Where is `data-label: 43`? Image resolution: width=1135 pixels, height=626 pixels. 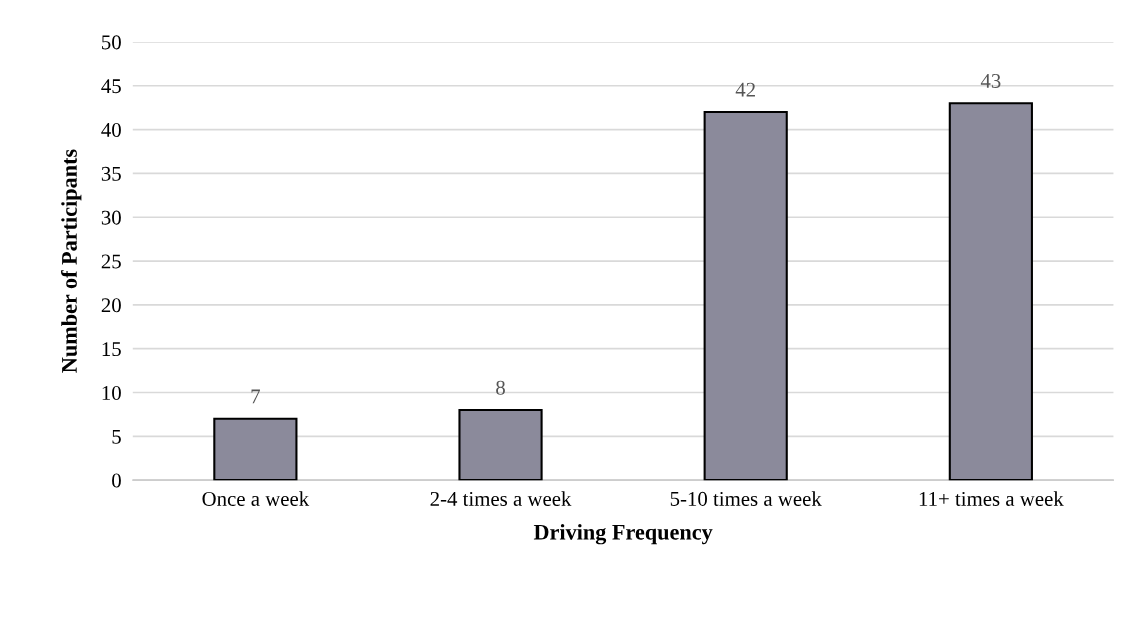 data-label: 43 is located at coordinates (990, 80).